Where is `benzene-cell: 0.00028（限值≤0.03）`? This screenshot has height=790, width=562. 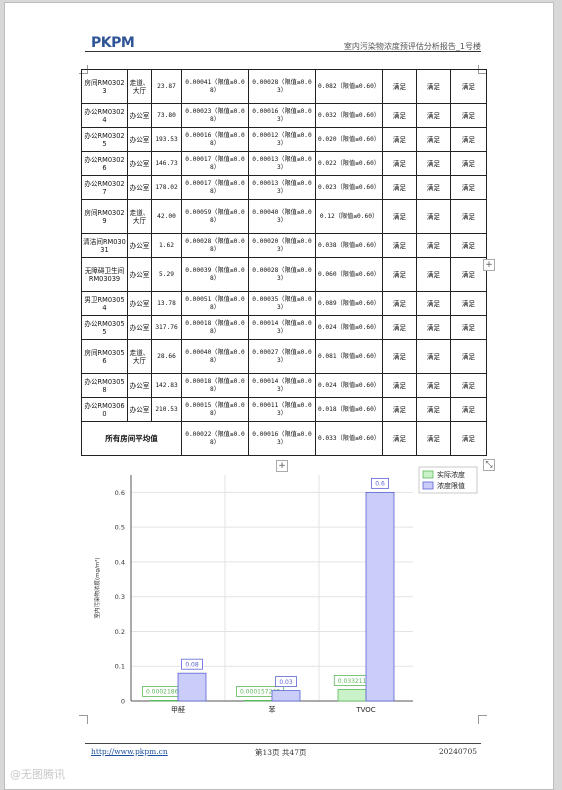 benzene-cell: 0.00028（限值≤0.03） is located at coordinates (282, 274).